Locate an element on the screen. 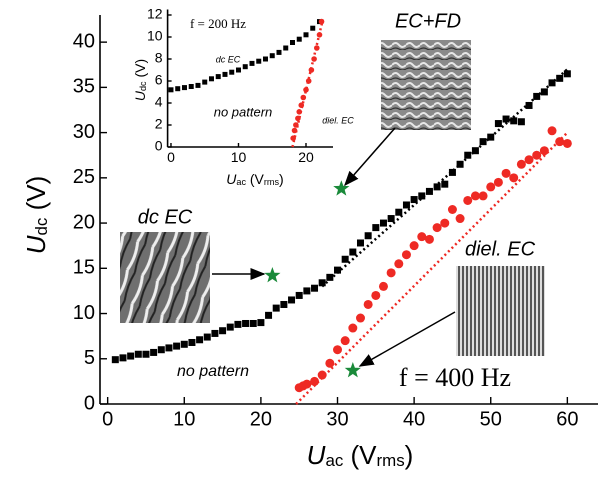 The image size is (602, 477). annotation: f = 200 Hz is located at coordinates (218, 23).